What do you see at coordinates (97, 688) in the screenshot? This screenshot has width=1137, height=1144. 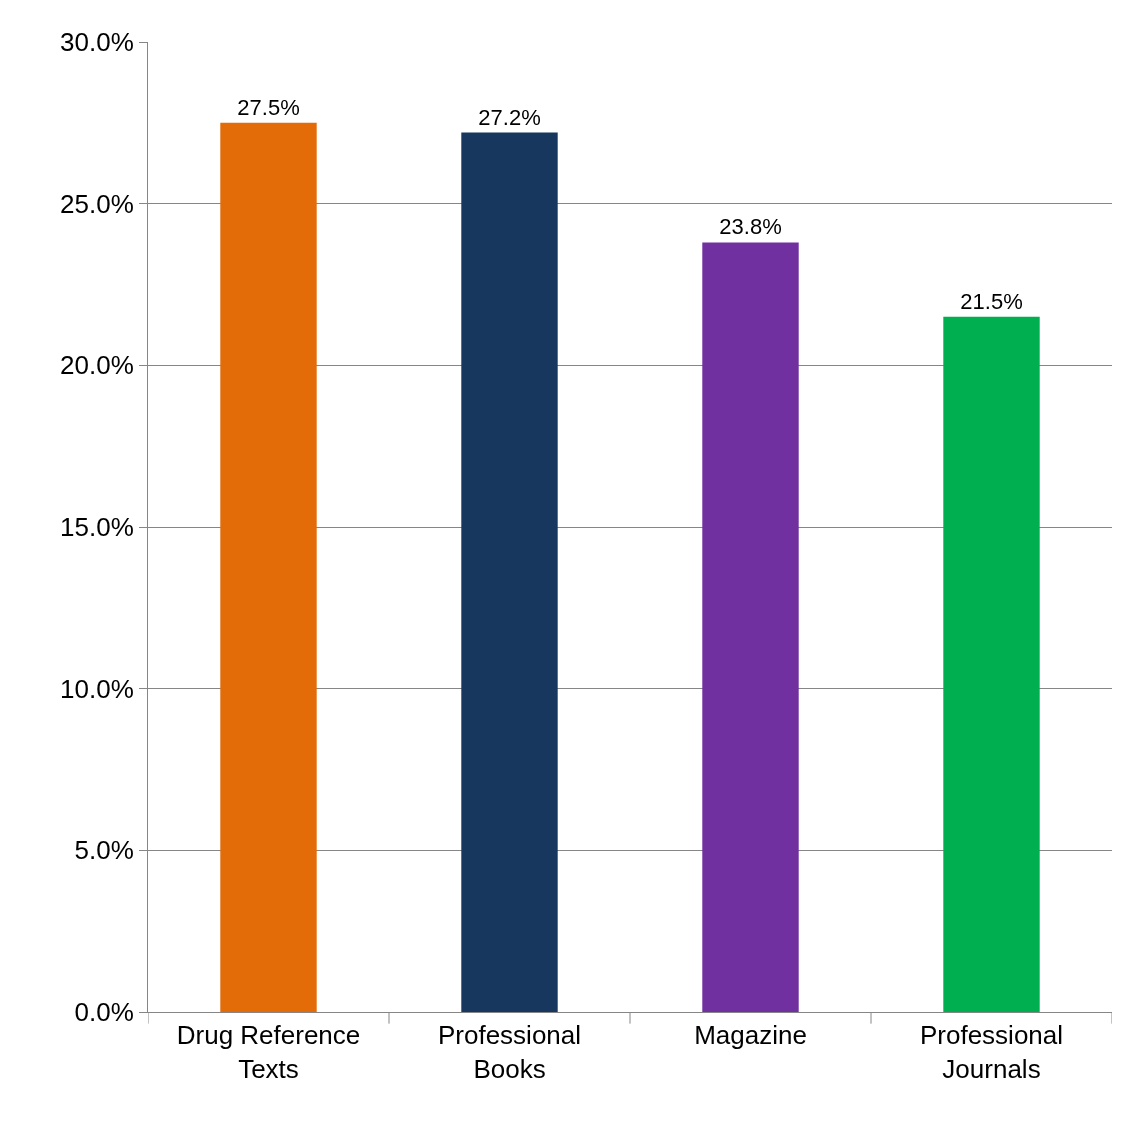 I see `y-tick-label: 10.0%` at bounding box center [97, 688].